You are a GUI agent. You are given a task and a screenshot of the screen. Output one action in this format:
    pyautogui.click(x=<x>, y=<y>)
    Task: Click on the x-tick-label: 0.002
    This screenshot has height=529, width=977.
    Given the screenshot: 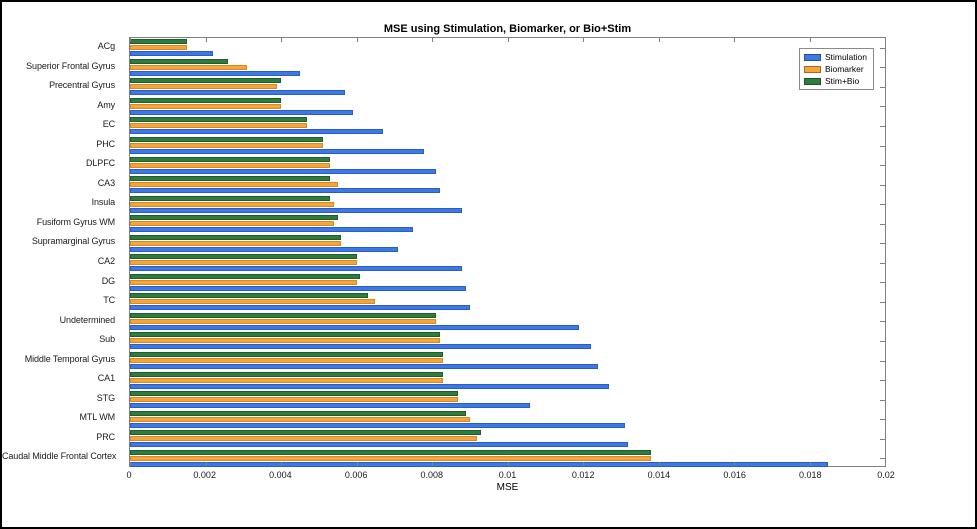 What is the action you would take?
    pyautogui.click(x=204, y=475)
    